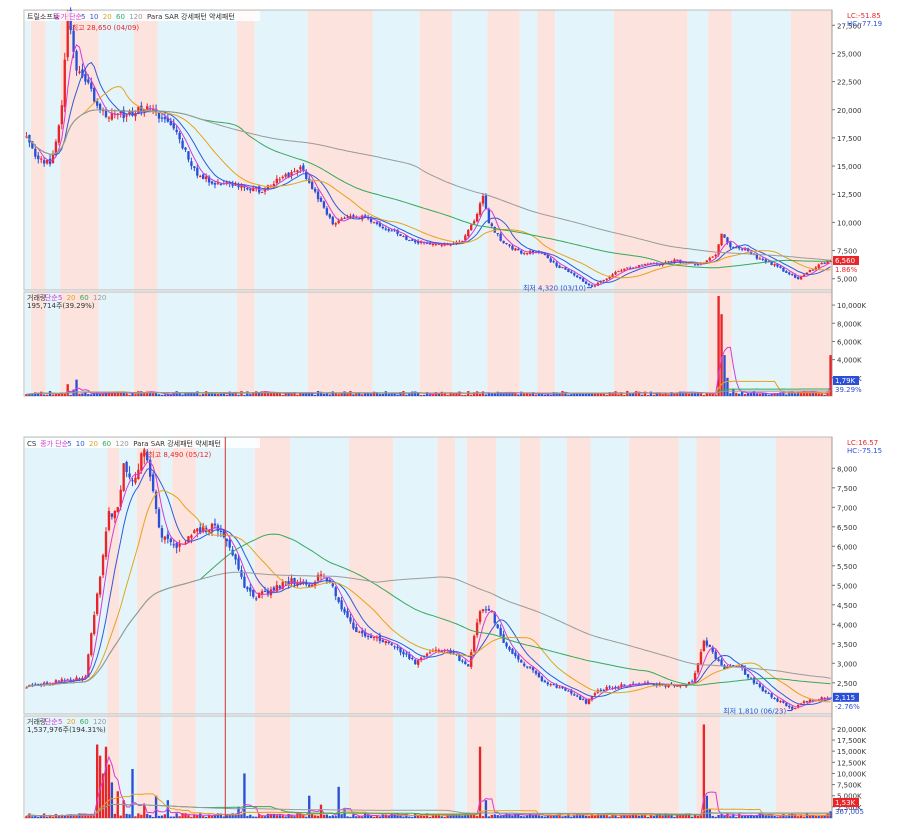 The width and height of the screenshot is (913, 828). Describe the element at coordinates (32, 444) in the screenshot. I see `stock-name: CS` at that location.